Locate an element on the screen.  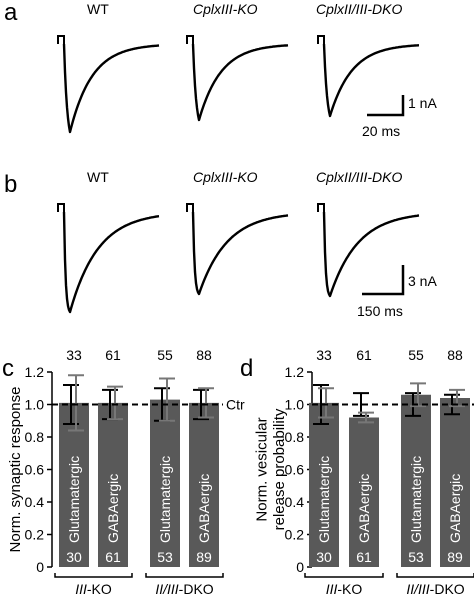
chart-d-ytick-label-0: 0 is located at coordinates (300, 567).